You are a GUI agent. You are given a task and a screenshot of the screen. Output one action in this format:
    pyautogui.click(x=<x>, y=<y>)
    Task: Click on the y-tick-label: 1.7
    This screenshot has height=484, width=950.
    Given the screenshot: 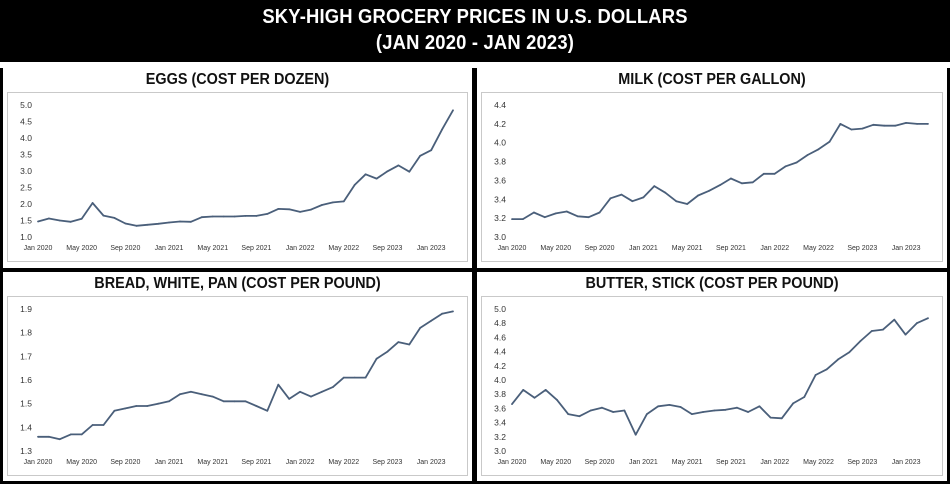 What is the action you would take?
    pyautogui.click(x=26, y=356)
    